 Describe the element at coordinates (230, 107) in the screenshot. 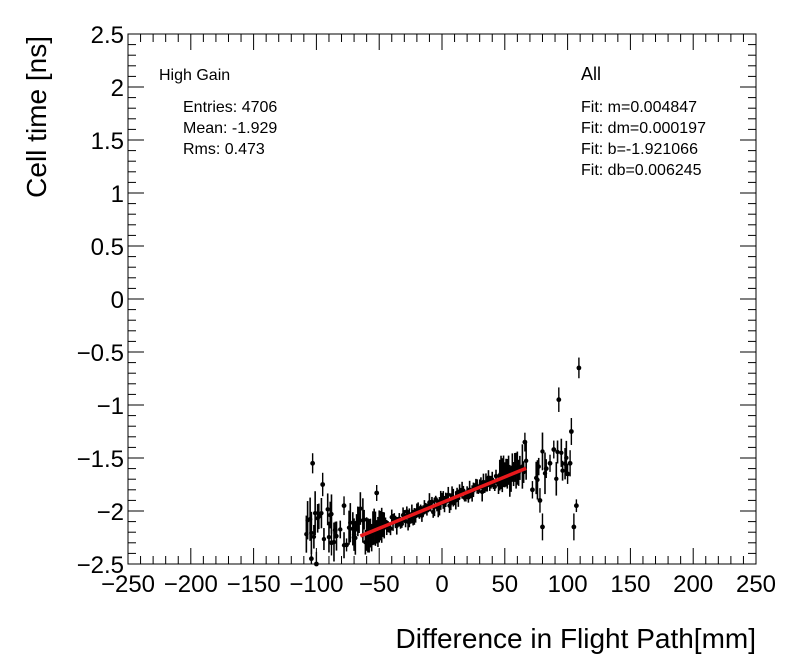

I see `stats-entries: Entries: 4706` at that location.